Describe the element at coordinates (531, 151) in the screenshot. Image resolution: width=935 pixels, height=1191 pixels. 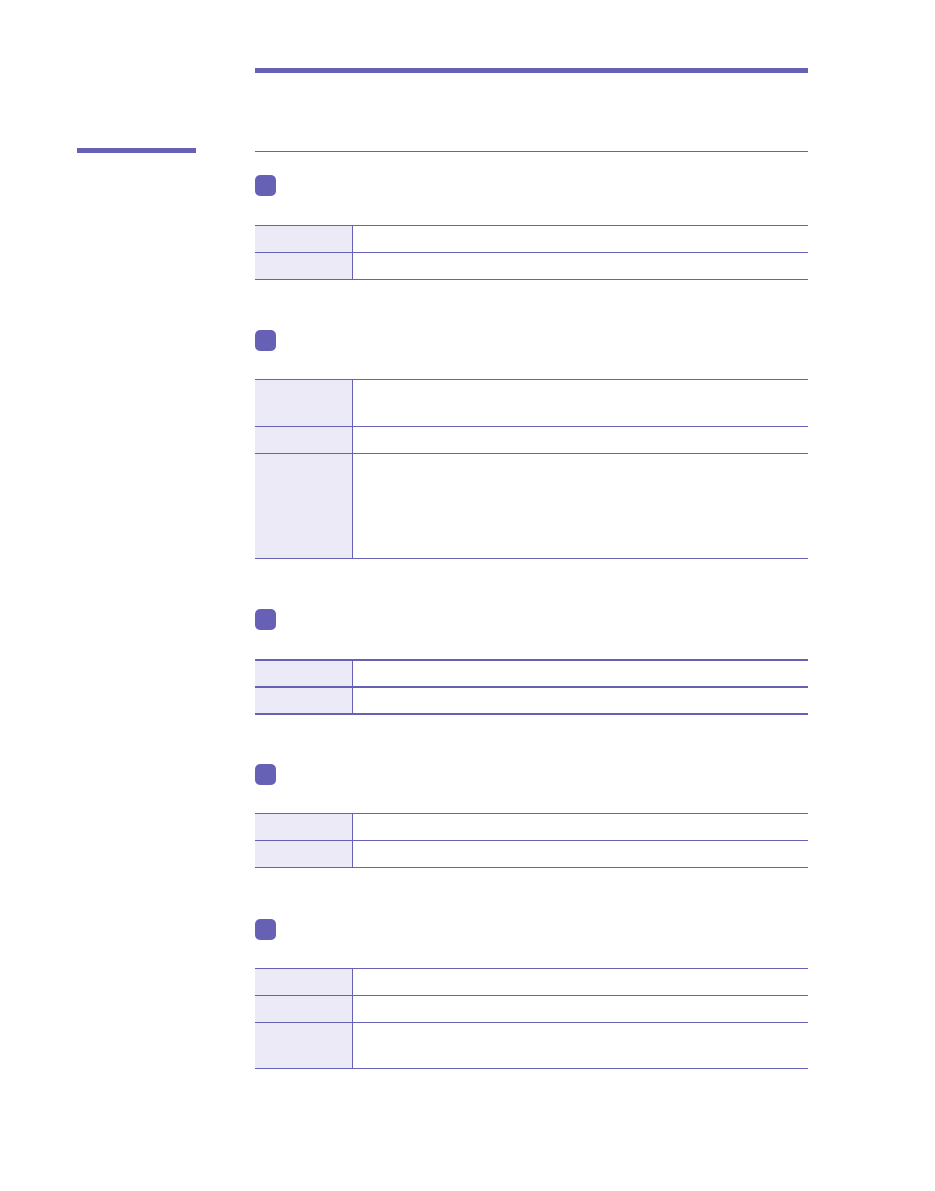
I see `title-divider` at that location.